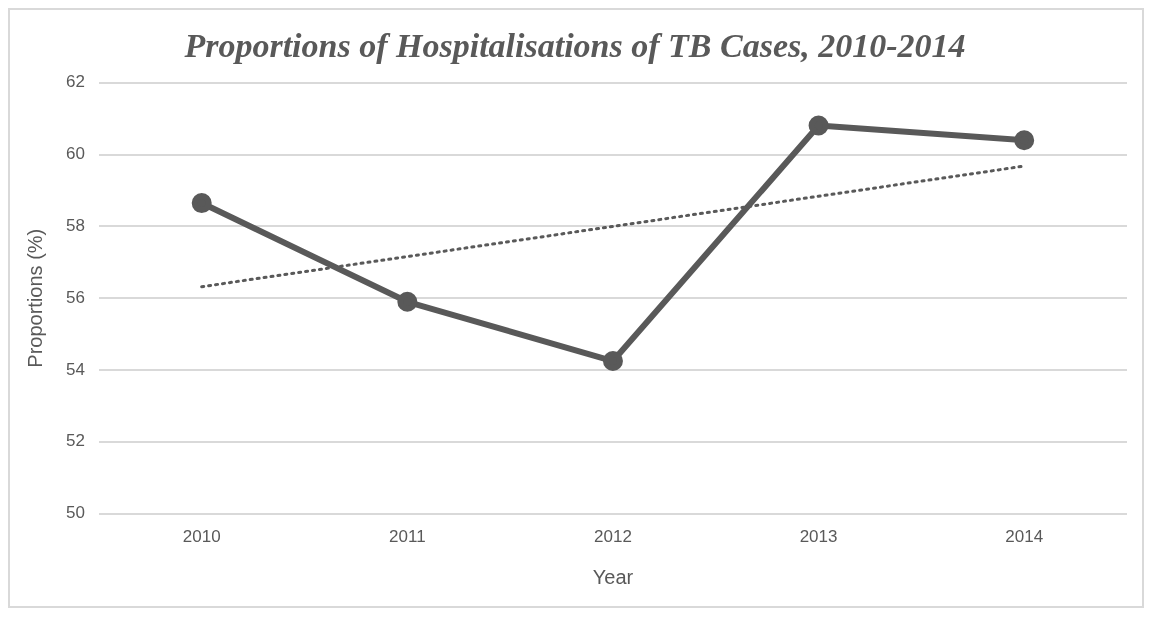 The image size is (1149, 624). I want to click on y-tick-label: 50, so click(75, 513).